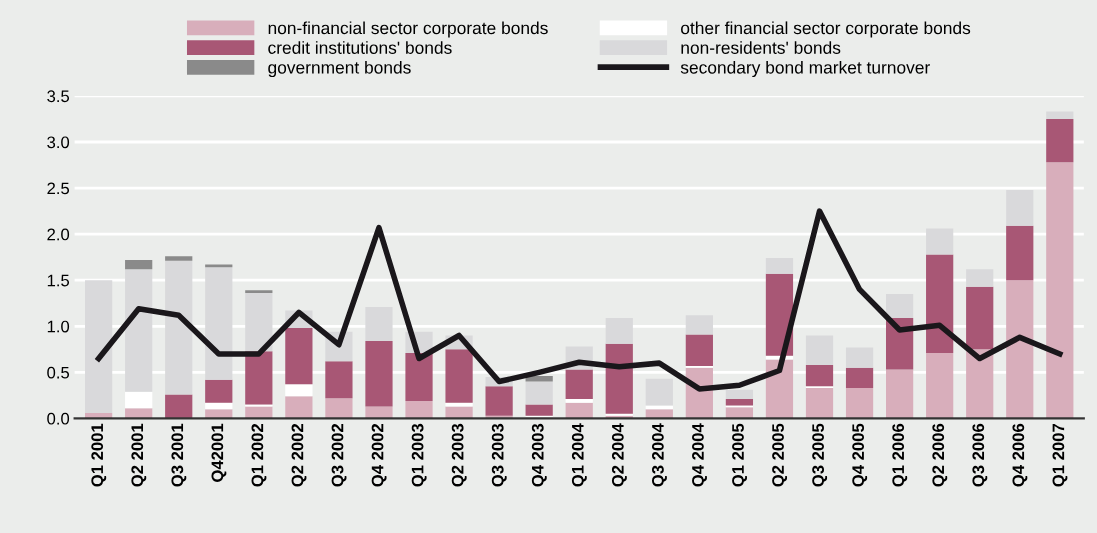  Describe the element at coordinates (826, 29) in the screenshot. I see `legend-label: other financial sector corporate bonds` at that location.